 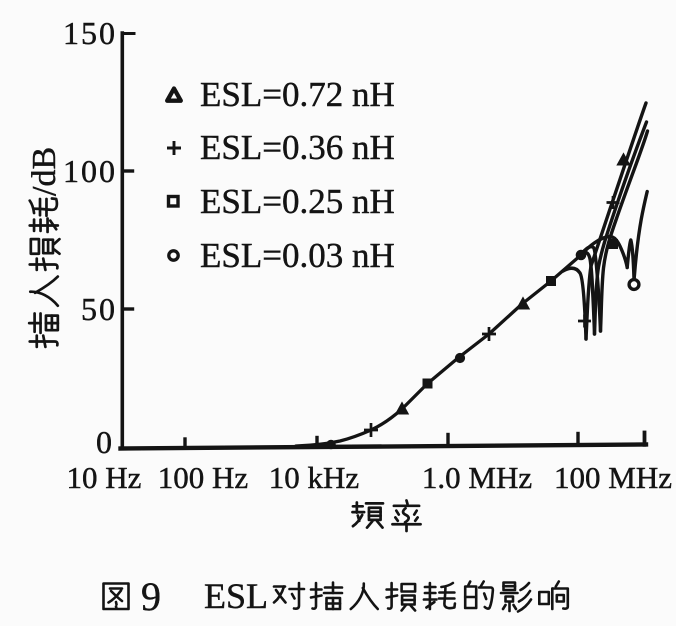 What do you see at coordinates (613, 477) in the screenshot?
I see `svg-text: 100 MHz` at bounding box center [613, 477].